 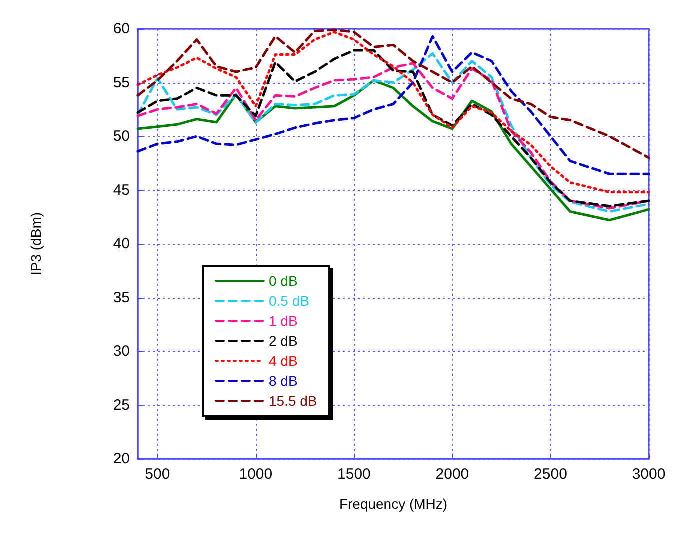 I want to click on y-tick-label: 50, so click(x=121, y=136).